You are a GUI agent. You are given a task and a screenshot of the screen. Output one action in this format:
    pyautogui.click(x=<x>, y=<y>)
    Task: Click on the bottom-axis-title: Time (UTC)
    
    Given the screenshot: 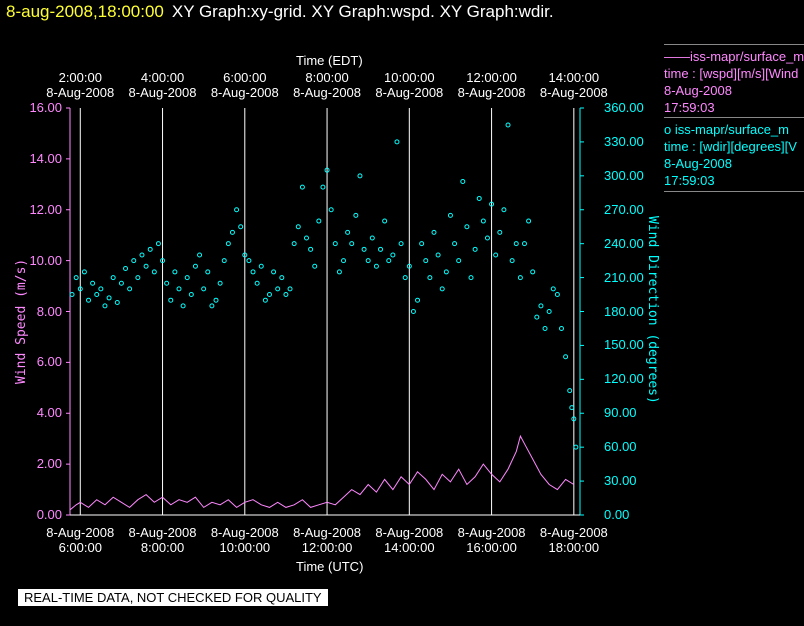 What is the action you would take?
    pyautogui.click(x=330, y=566)
    